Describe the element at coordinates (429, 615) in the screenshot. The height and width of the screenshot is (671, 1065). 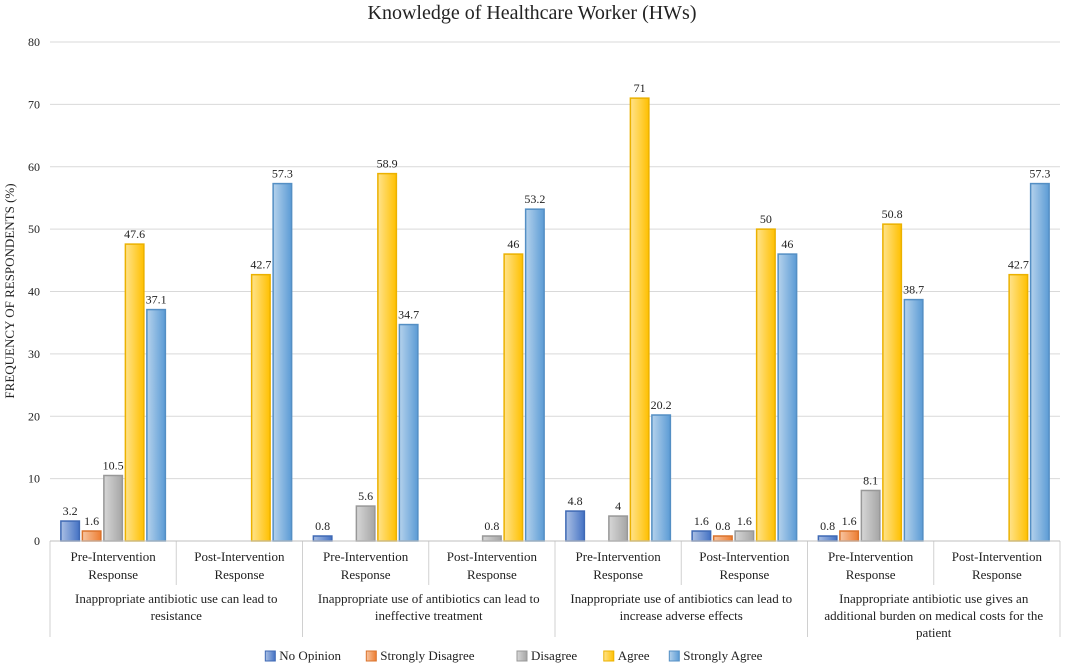
I see `x-group-label: ineffective treatment` at that location.